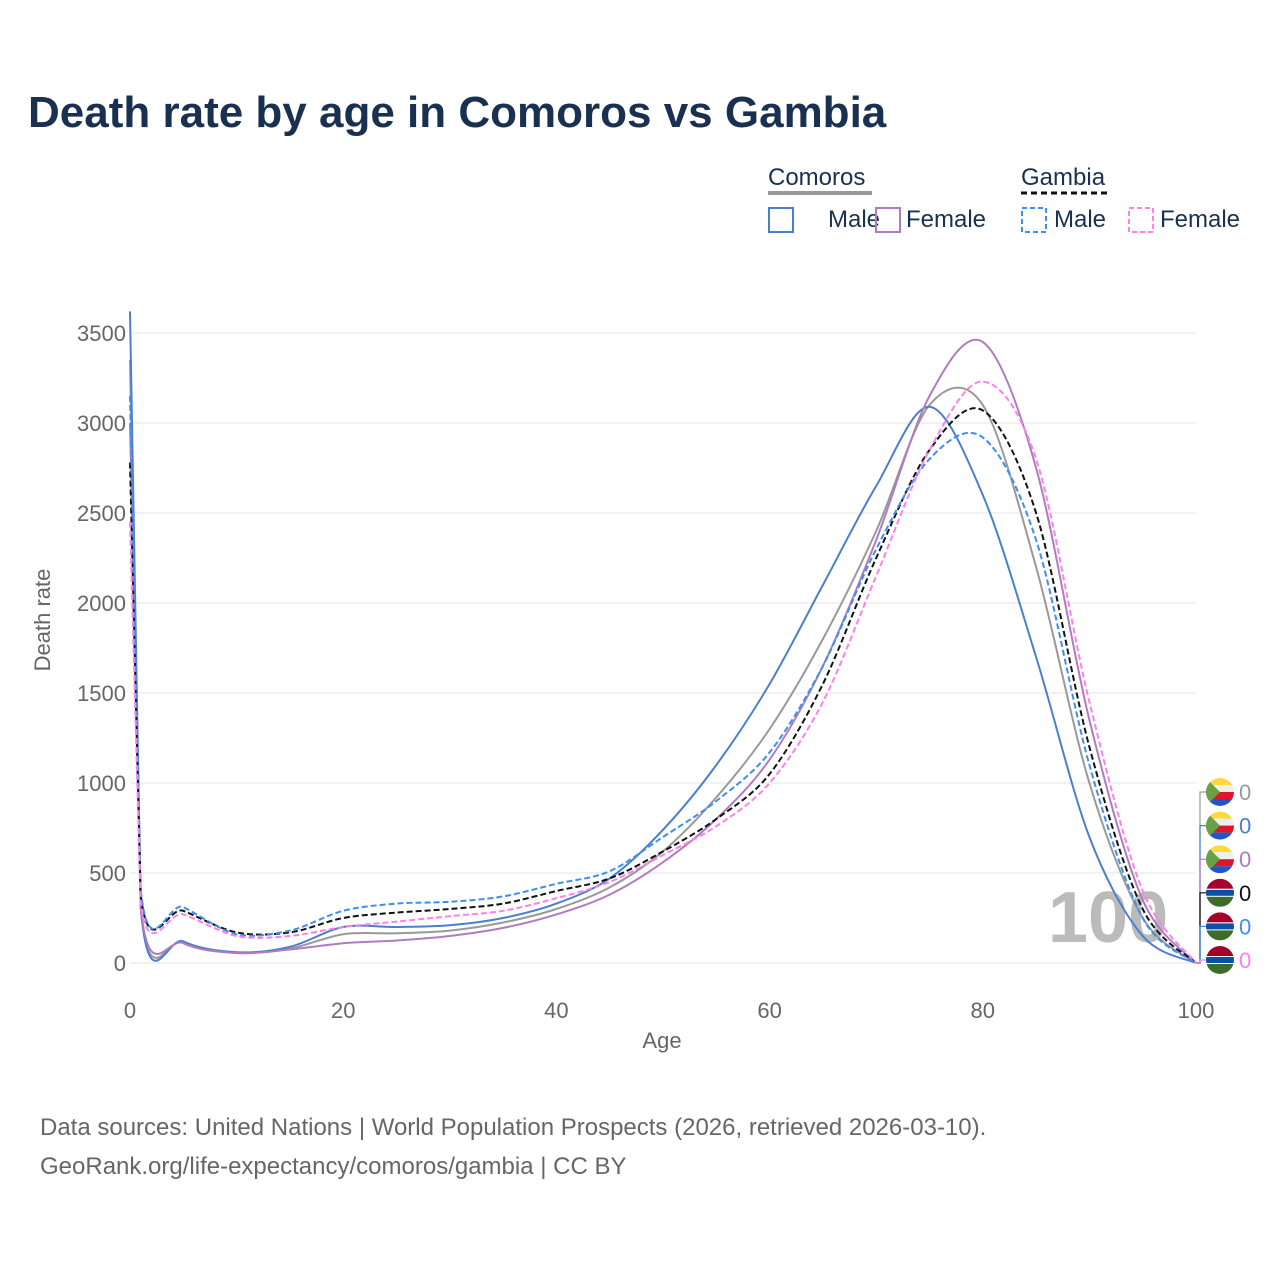 The image size is (1280, 1280). What do you see at coordinates (107, 873) in the screenshot?
I see `y-tick-label: 500` at bounding box center [107, 873].